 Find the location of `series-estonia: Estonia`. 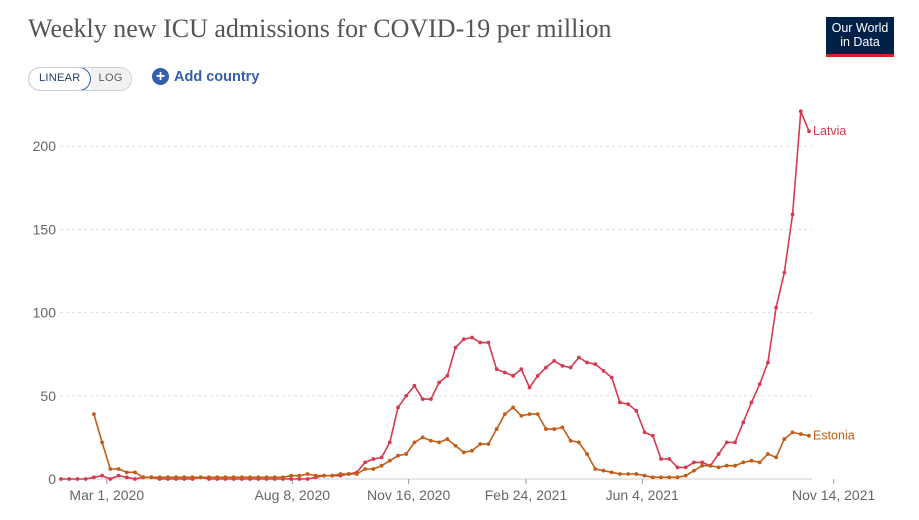

series-estonia: Estonia is located at coordinates (473, 442).